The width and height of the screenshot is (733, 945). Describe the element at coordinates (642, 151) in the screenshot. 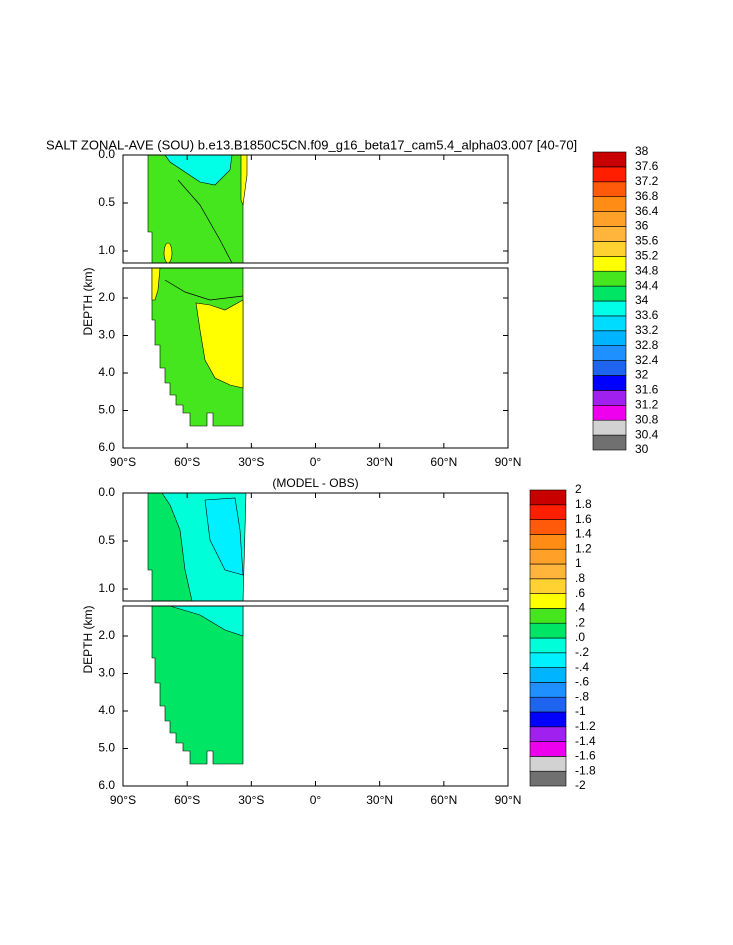

I see `colorbar-label: 38` at that location.